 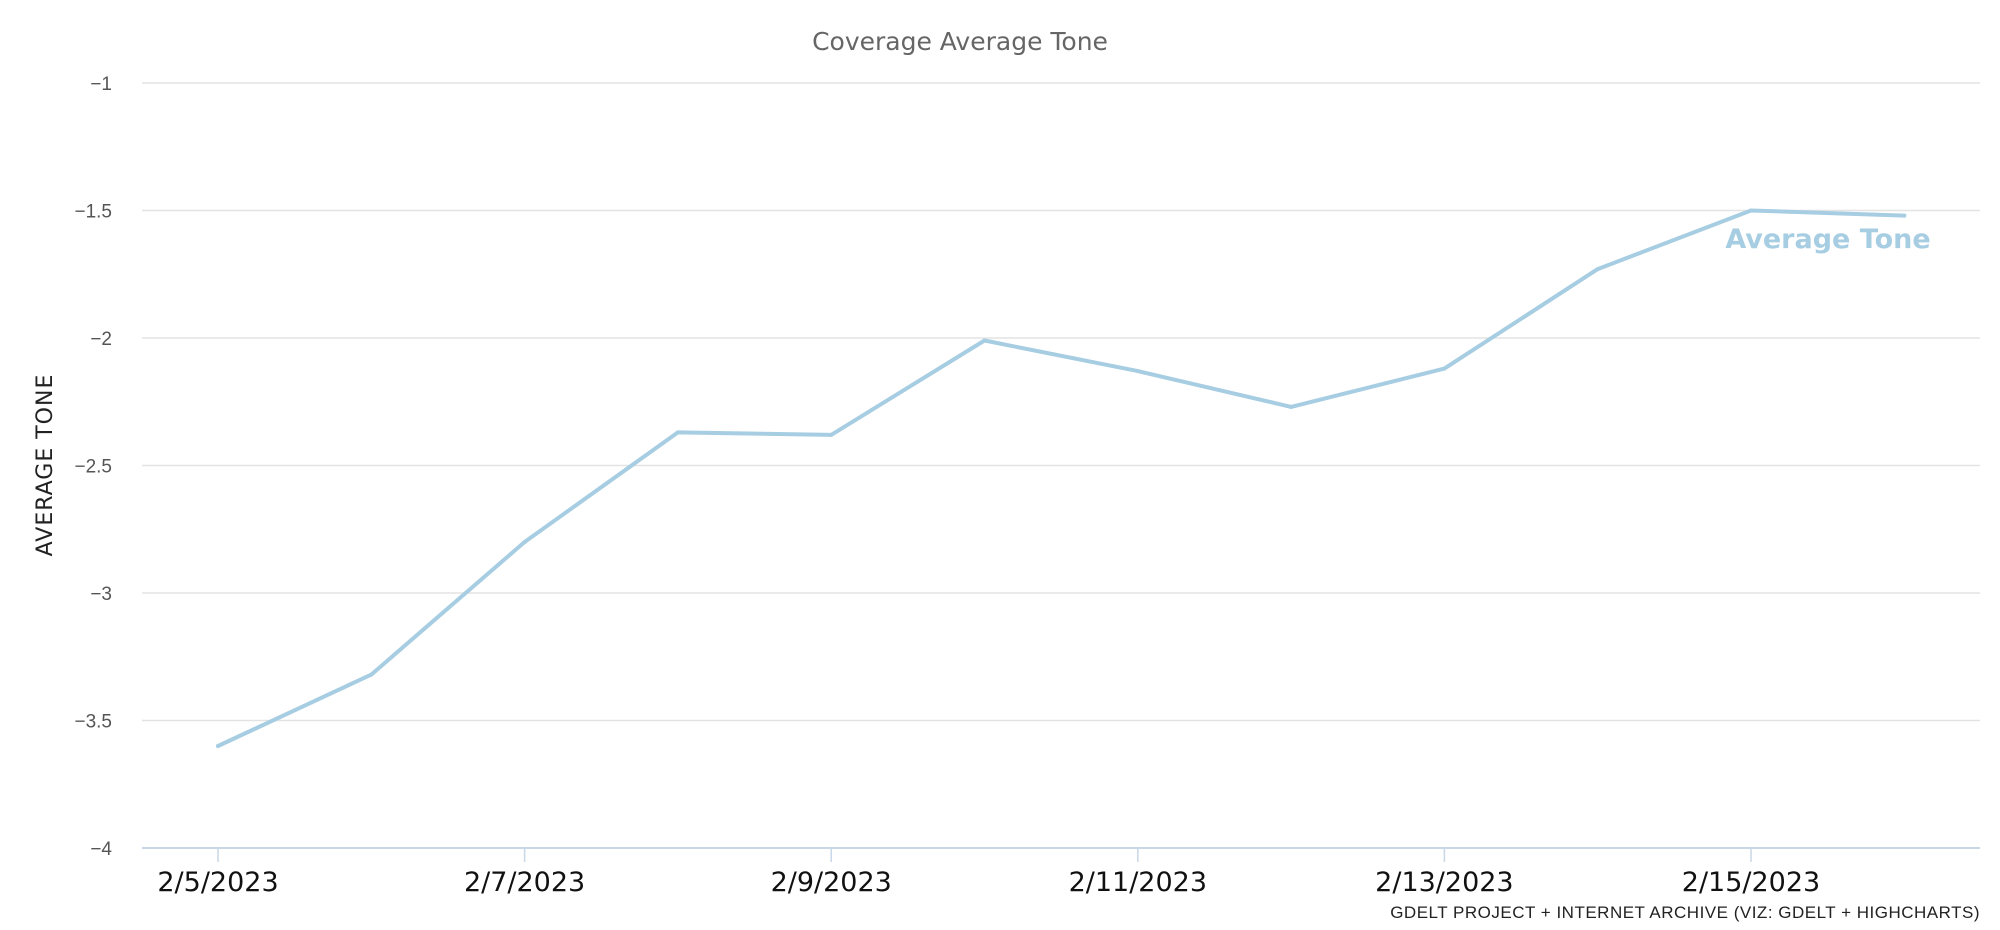 What do you see at coordinates (93, 212) in the screenshot?
I see `y-tick-label: −1.5` at bounding box center [93, 212].